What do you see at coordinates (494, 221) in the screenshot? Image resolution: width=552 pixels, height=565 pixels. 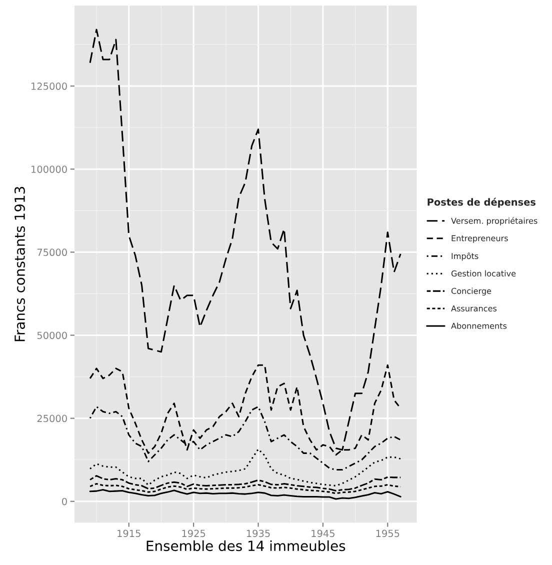 I see `legend-label: Versem. propriétaires` at bounding box center [494, 221].